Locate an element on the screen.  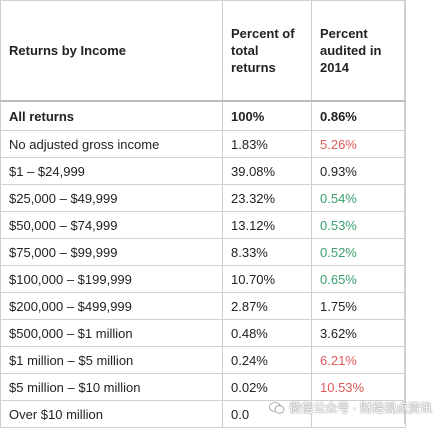
row-label: $25,000 – $49,999 is located at coordinates (111, 198).